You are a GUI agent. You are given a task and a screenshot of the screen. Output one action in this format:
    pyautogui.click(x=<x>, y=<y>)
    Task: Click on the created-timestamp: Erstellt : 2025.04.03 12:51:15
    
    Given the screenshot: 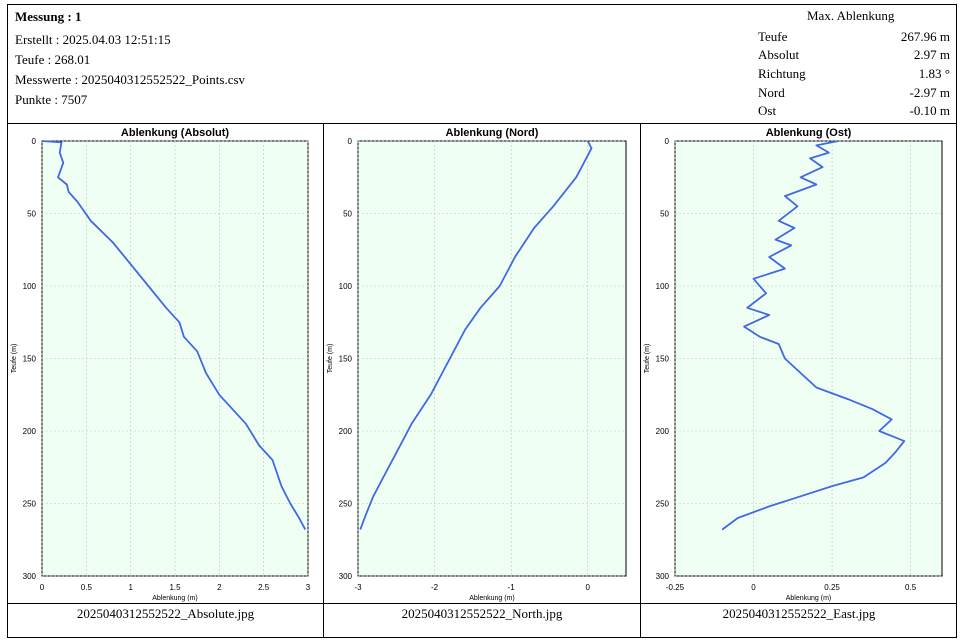 What is the action you would take?
    pyautogui.click(x=93, y=39)
    